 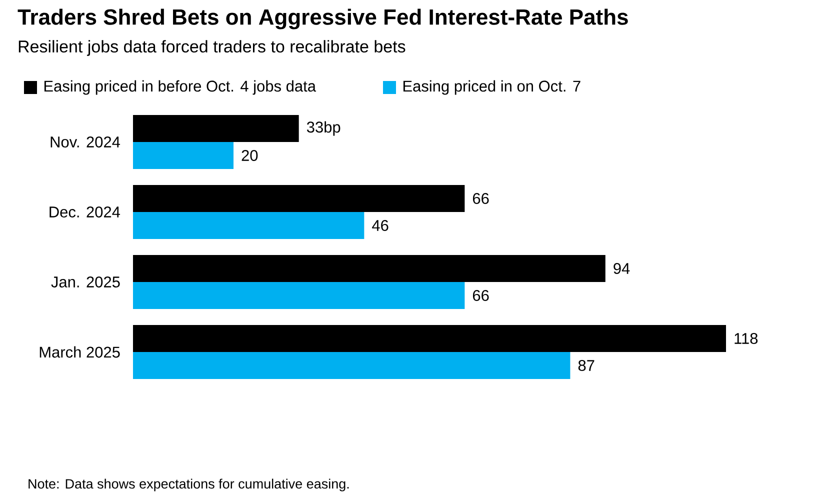 I want to click on data-label: 94, so click(x=622, y=268).